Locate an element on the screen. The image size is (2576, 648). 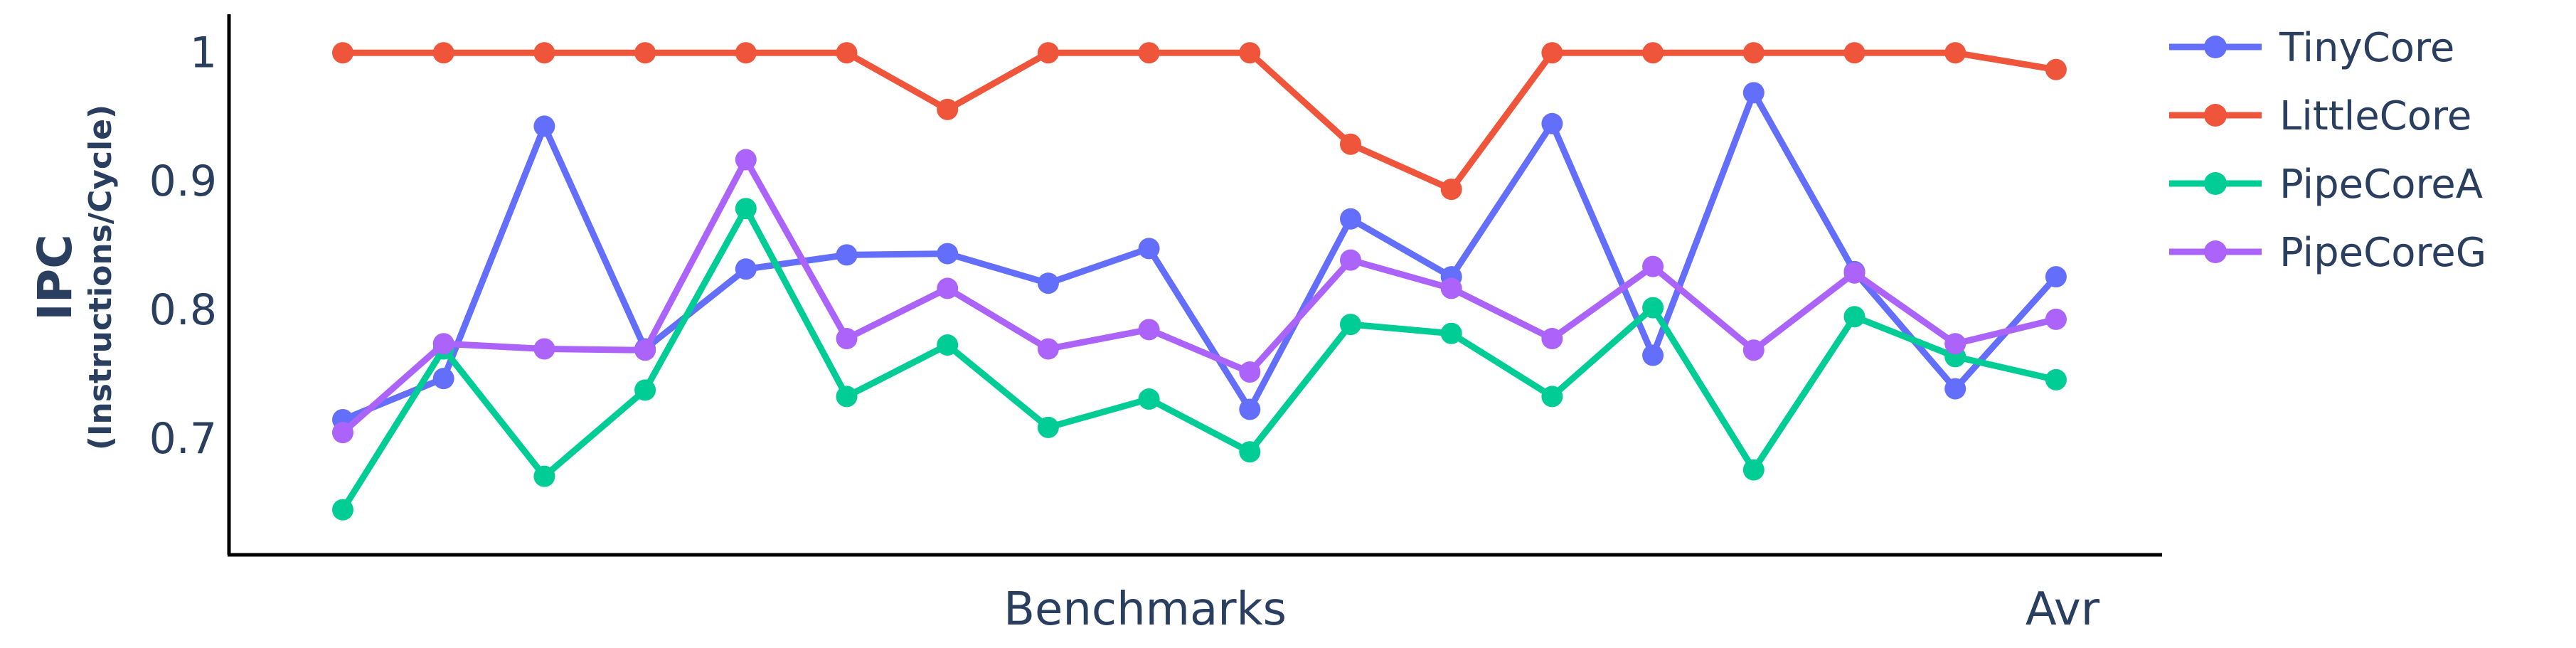
y-tick-label: 0.8 is located at coordinates (183, 310).